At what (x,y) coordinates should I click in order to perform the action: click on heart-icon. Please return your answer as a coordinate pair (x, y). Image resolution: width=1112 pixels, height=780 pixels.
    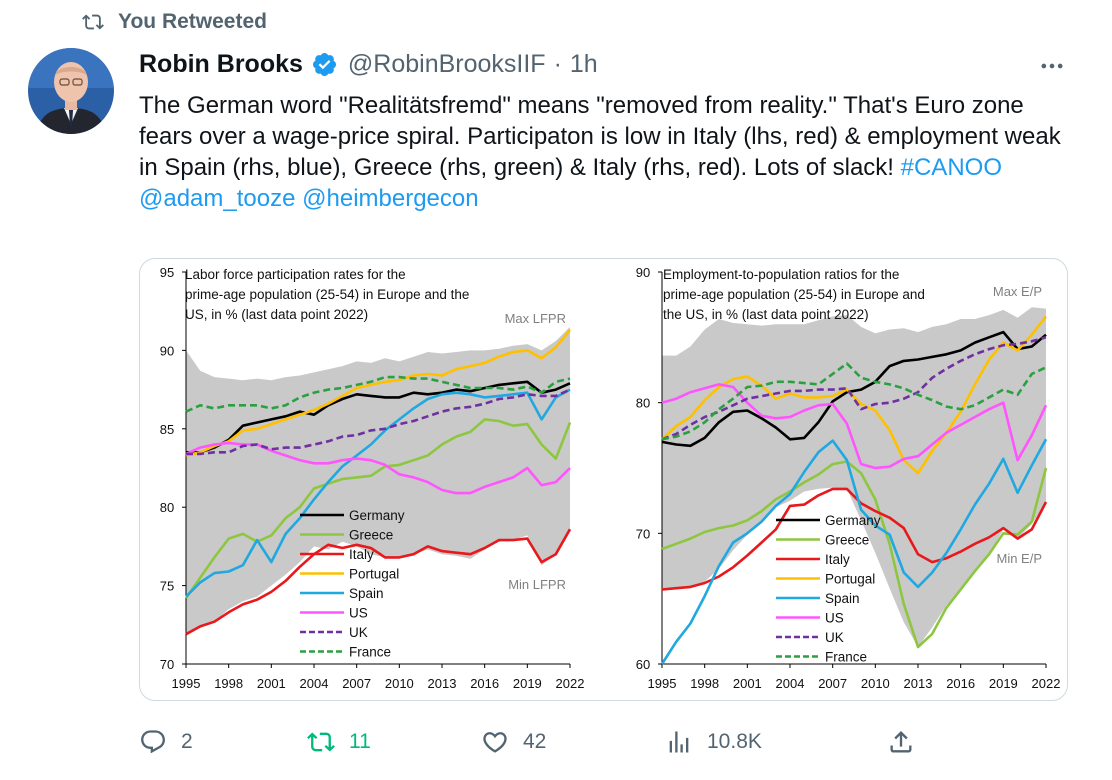
    Looking at the image, I should click on (495, 742).